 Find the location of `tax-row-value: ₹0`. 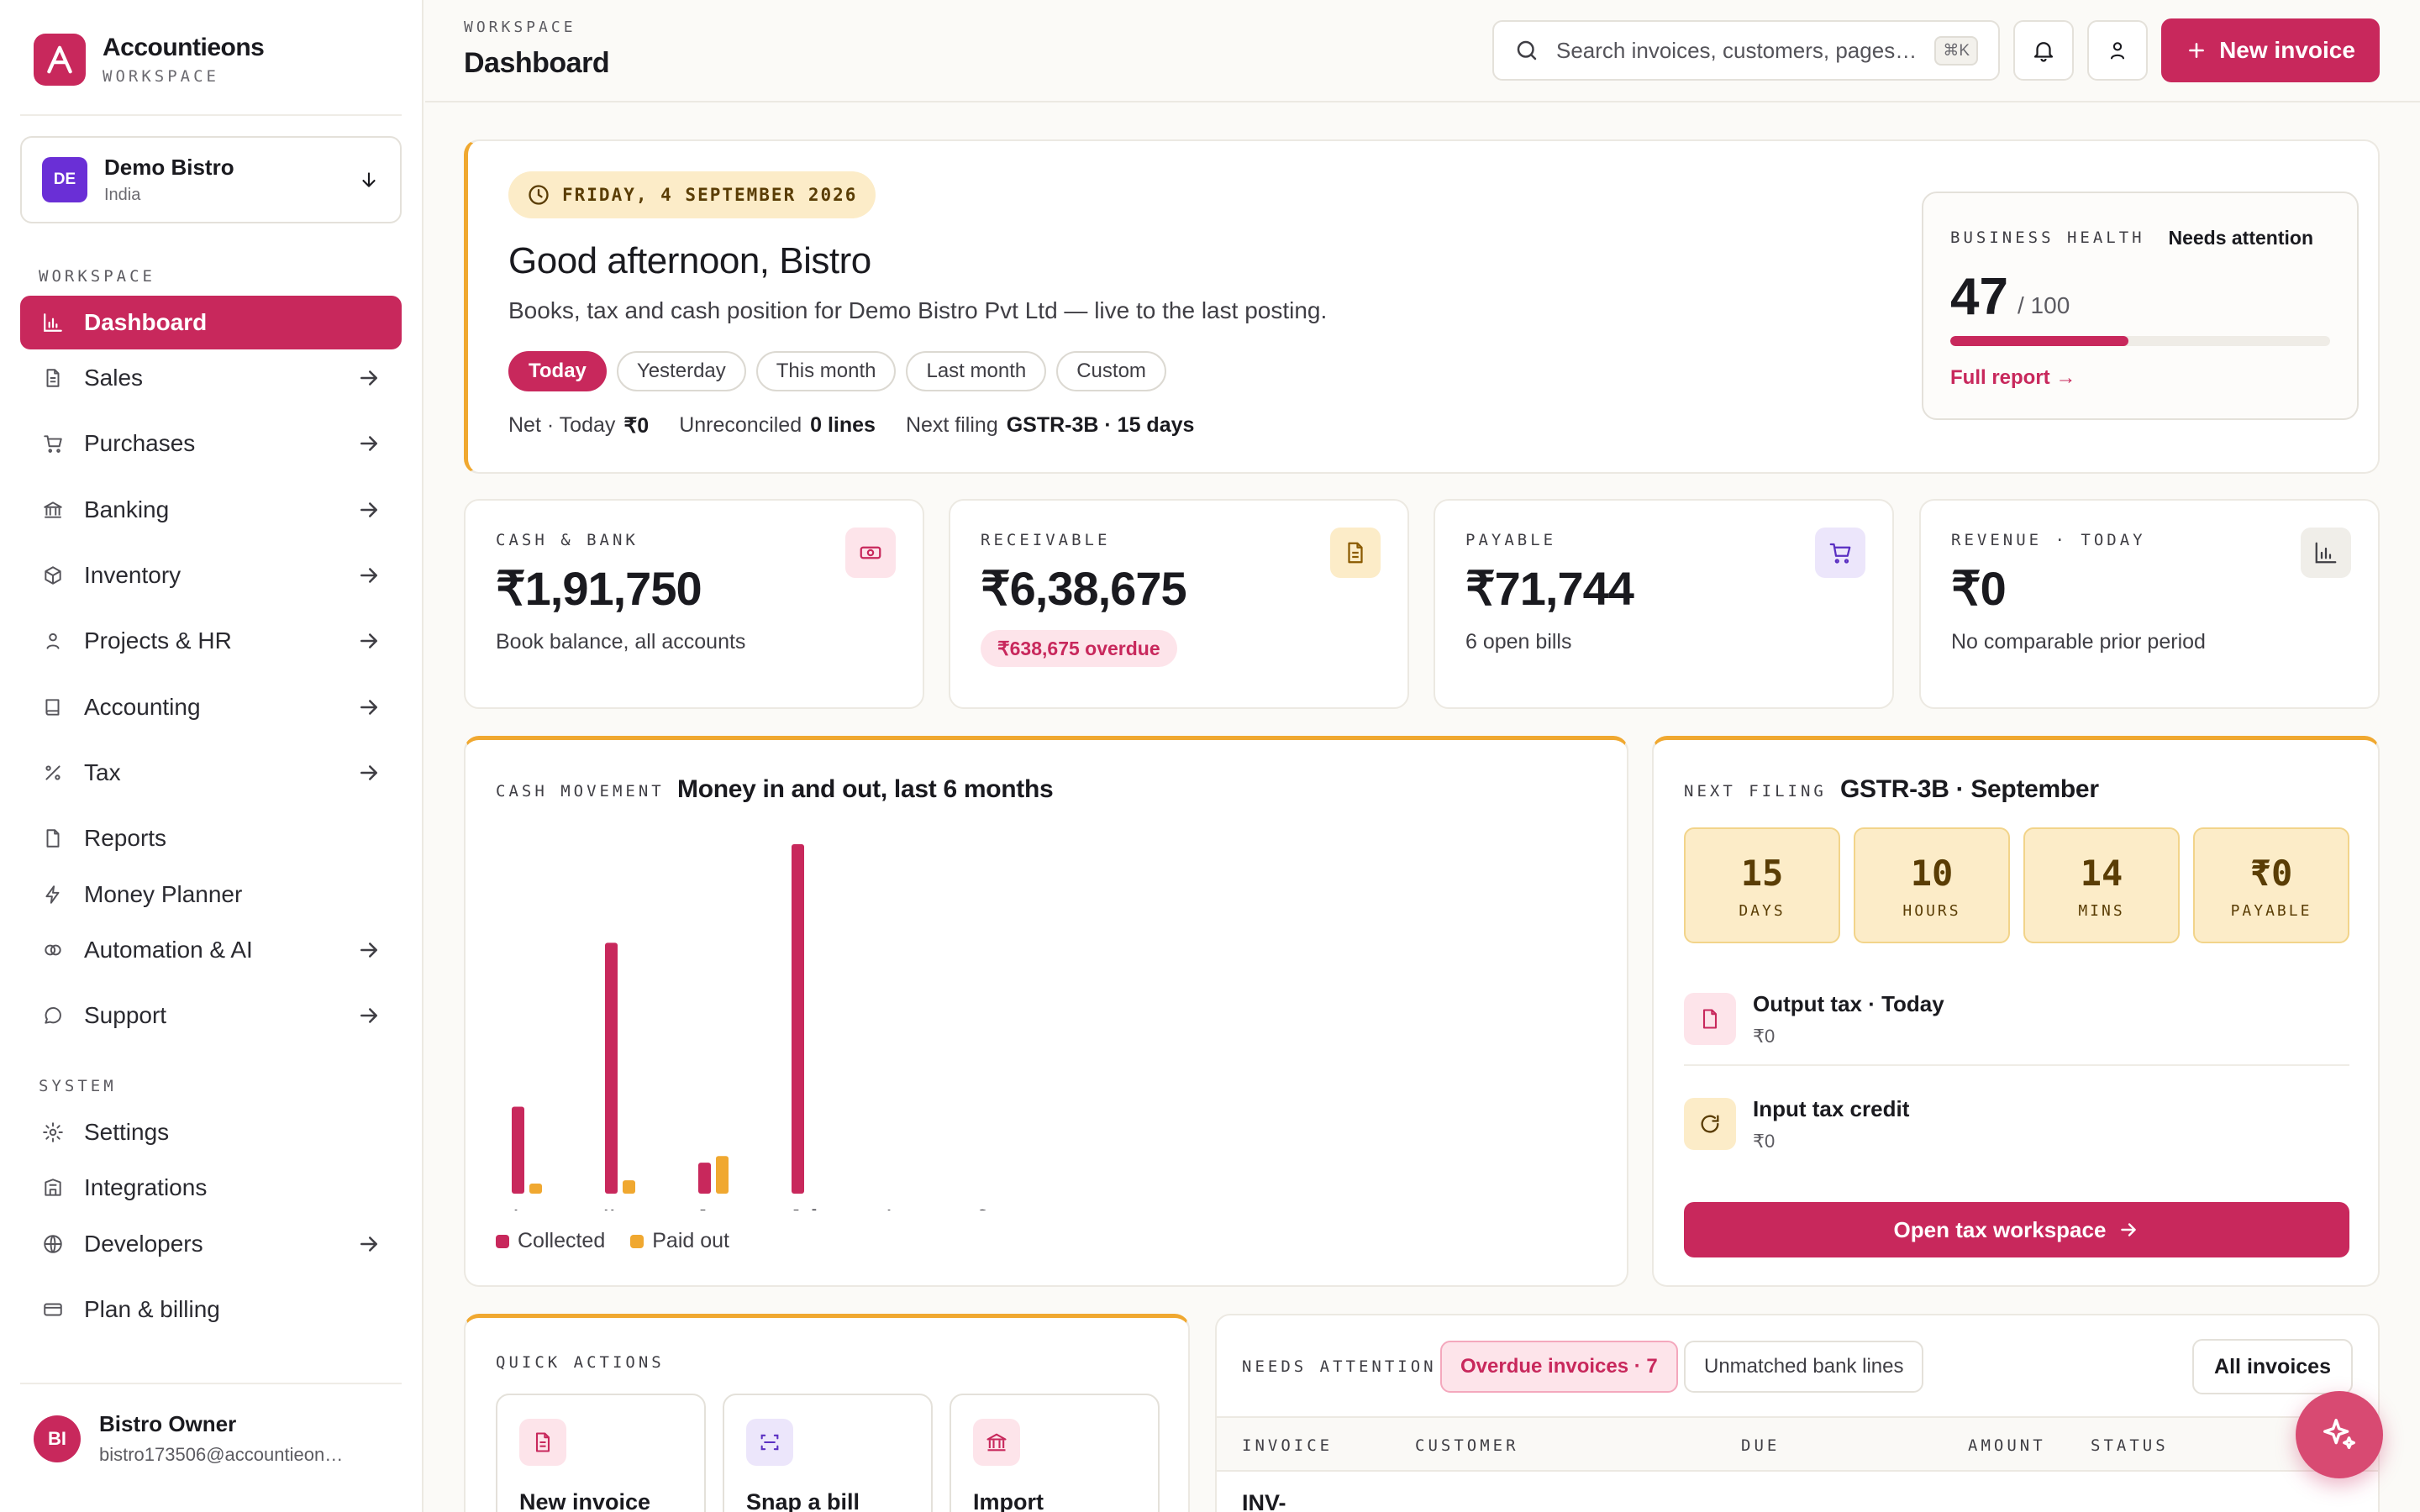

tax-row-value: ₹0 is located at coordinates (1764, 1141).